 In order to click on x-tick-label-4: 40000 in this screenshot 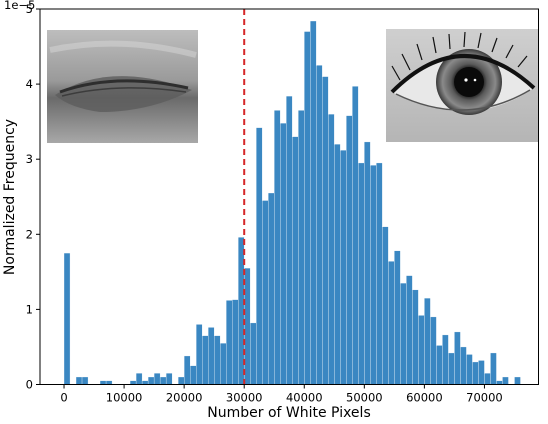, I will do `click(304, 398)`.